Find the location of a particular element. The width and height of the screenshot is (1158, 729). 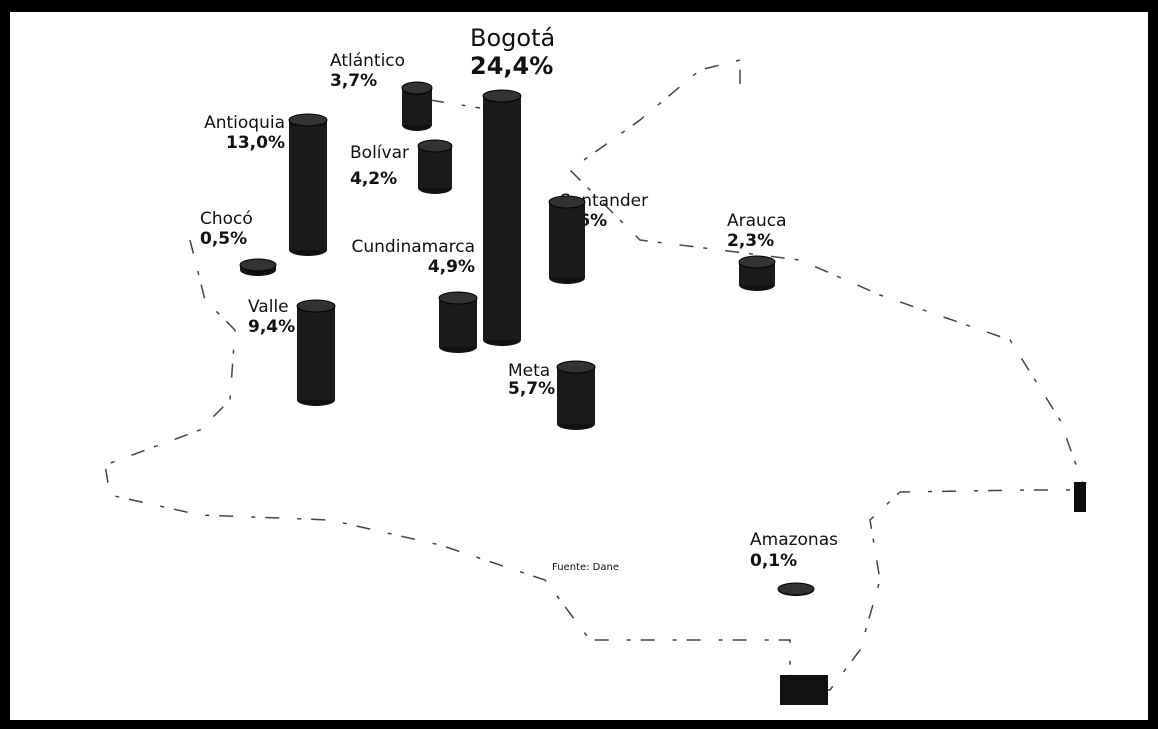

region-name: Cundinamarca is located at coordinates (413, 247).